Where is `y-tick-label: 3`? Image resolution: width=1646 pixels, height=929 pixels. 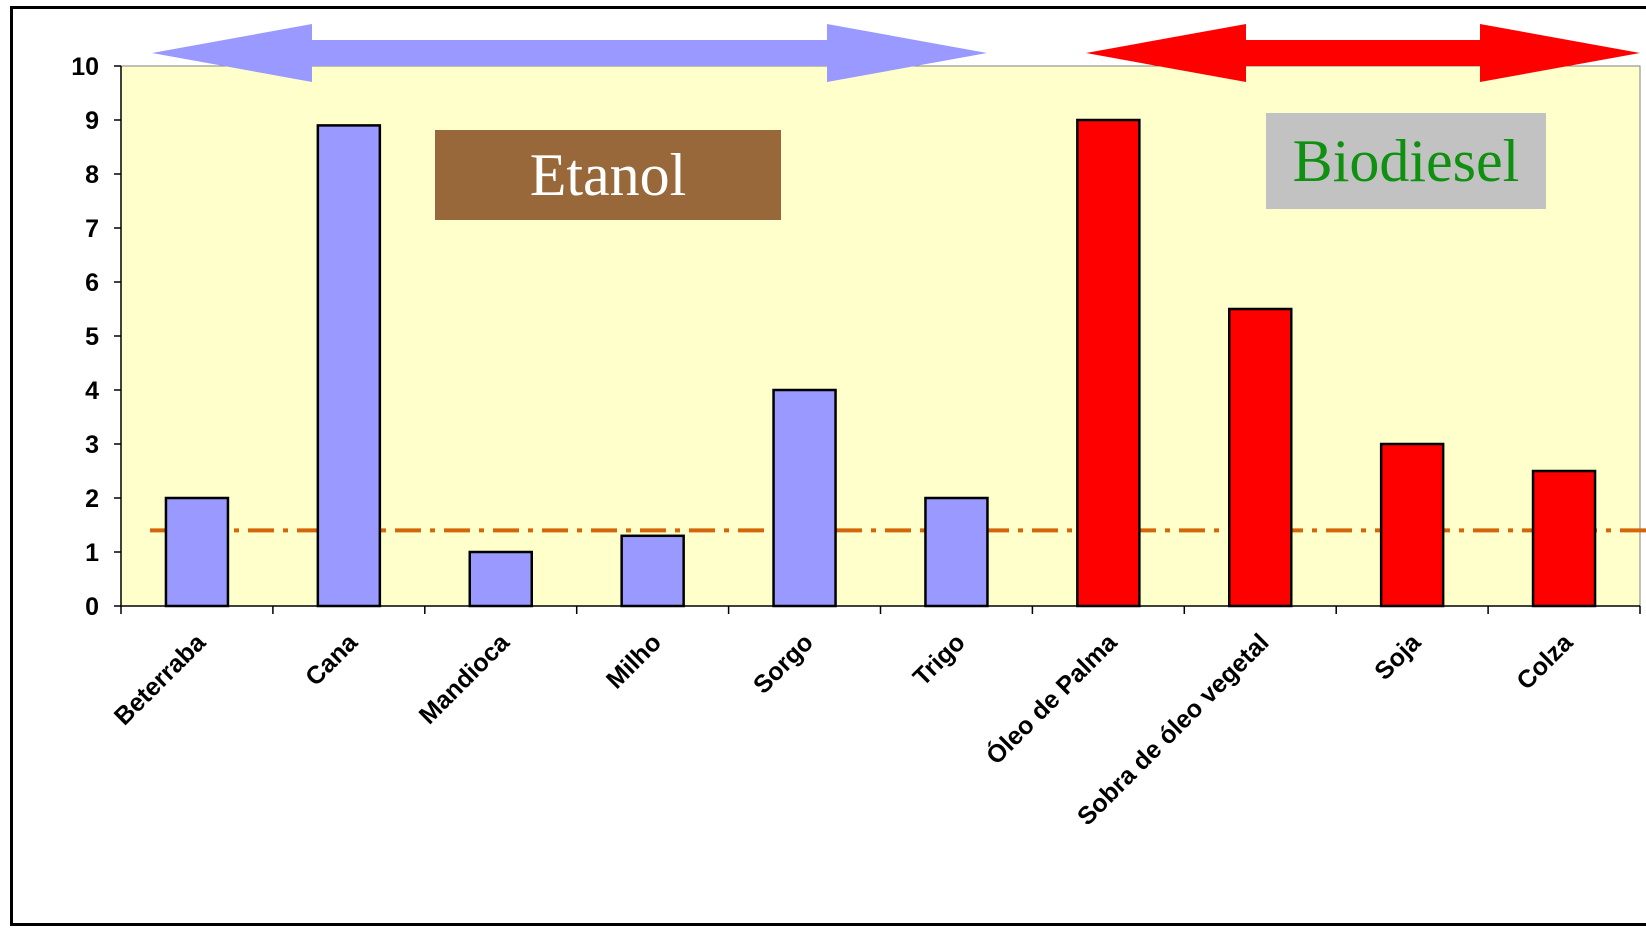 y-tick-label: 3 is located at coordinates (92, 445).